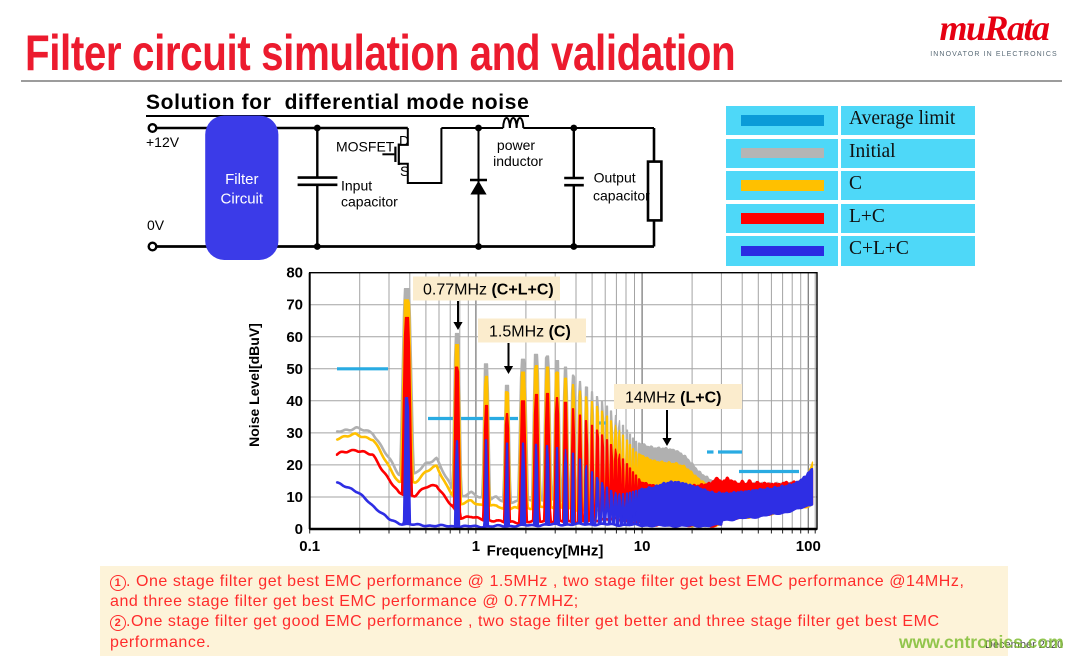 The height and width of the screenshot is (656, 1080). What do you see at coordinates (294, 273) in the screenshot?
I see `svg-text: 80` at bounding box center [294, 273].